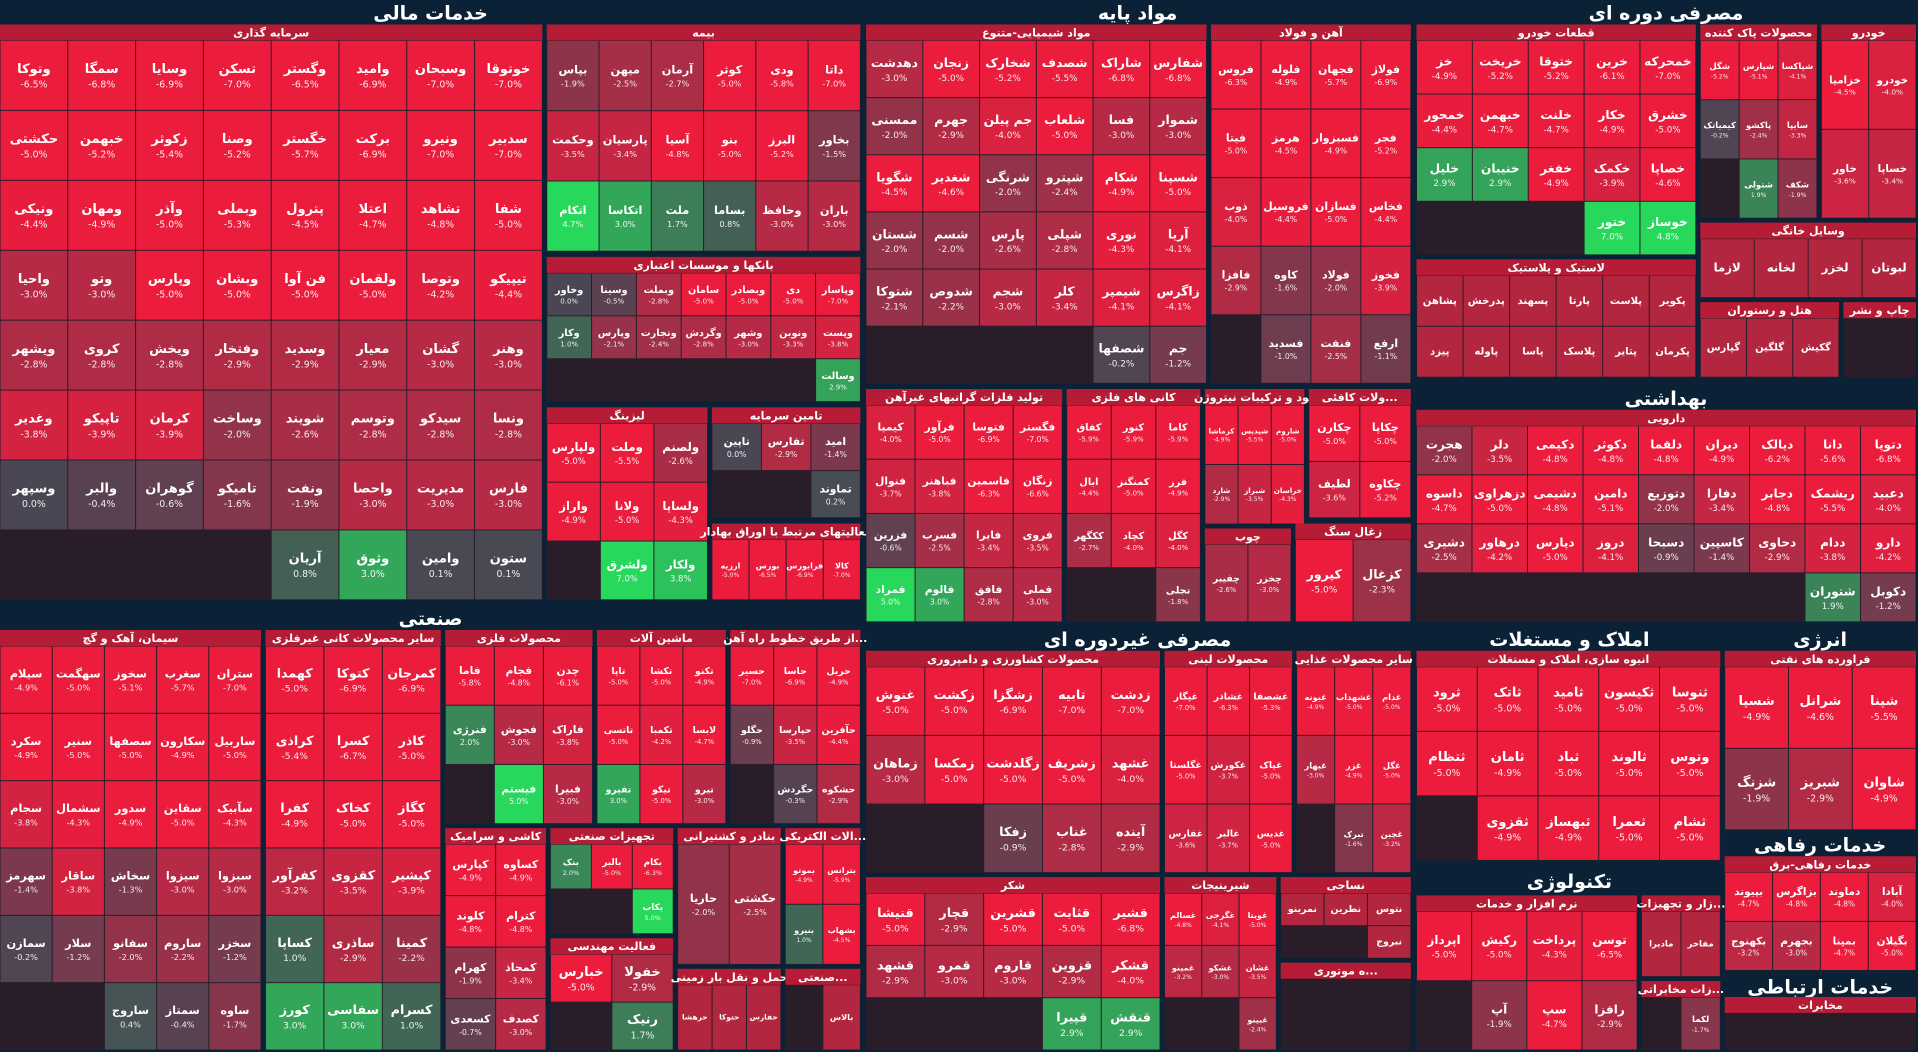  Describe the element at coordinates (1569, 882) in the screenshot. I see `sector-title: تکنولوژی` at that location.